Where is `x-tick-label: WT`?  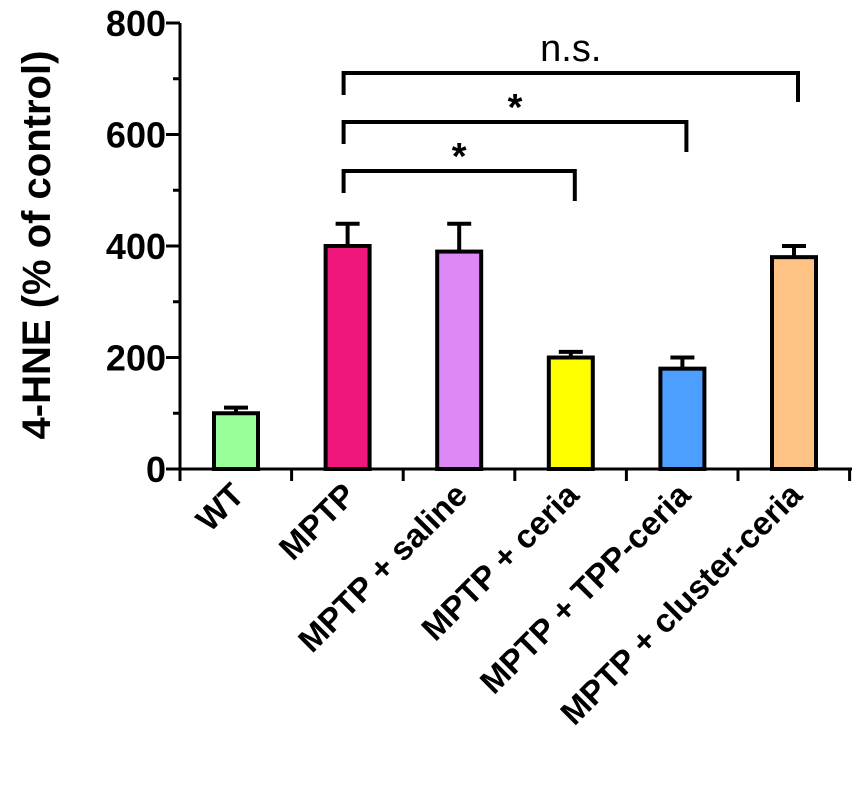
x-tick-label: WT is located at coordinates (220, 507).